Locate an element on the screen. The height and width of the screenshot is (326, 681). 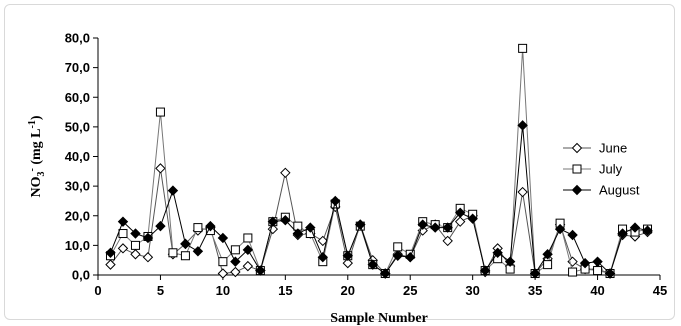
legend-label: August is located at coordinates (619, 190).